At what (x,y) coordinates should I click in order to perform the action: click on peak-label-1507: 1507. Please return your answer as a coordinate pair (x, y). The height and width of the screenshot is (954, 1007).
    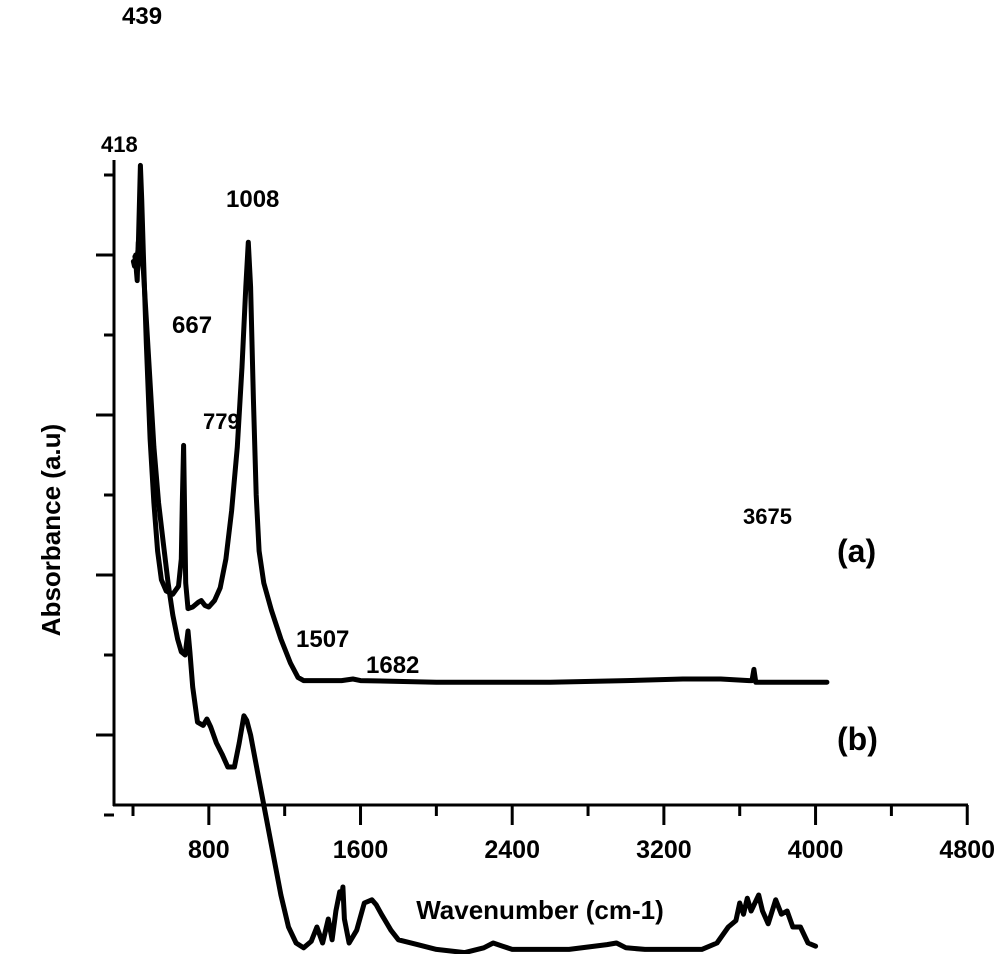
    Looking at the image, I should click on (322, 639).